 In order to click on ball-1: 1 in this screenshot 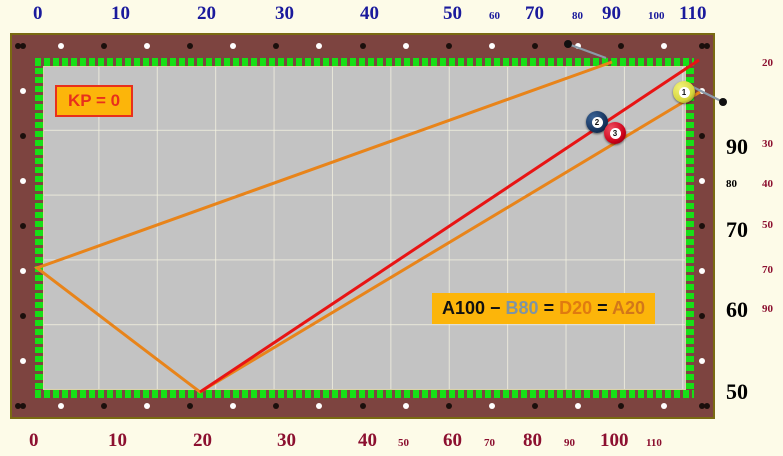, I will do `click(684, 92)`.